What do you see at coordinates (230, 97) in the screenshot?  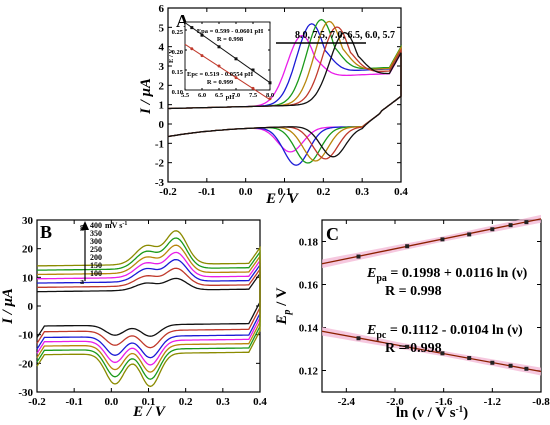 I see `inset-x-label: pH` at bounding box center [230, 97].